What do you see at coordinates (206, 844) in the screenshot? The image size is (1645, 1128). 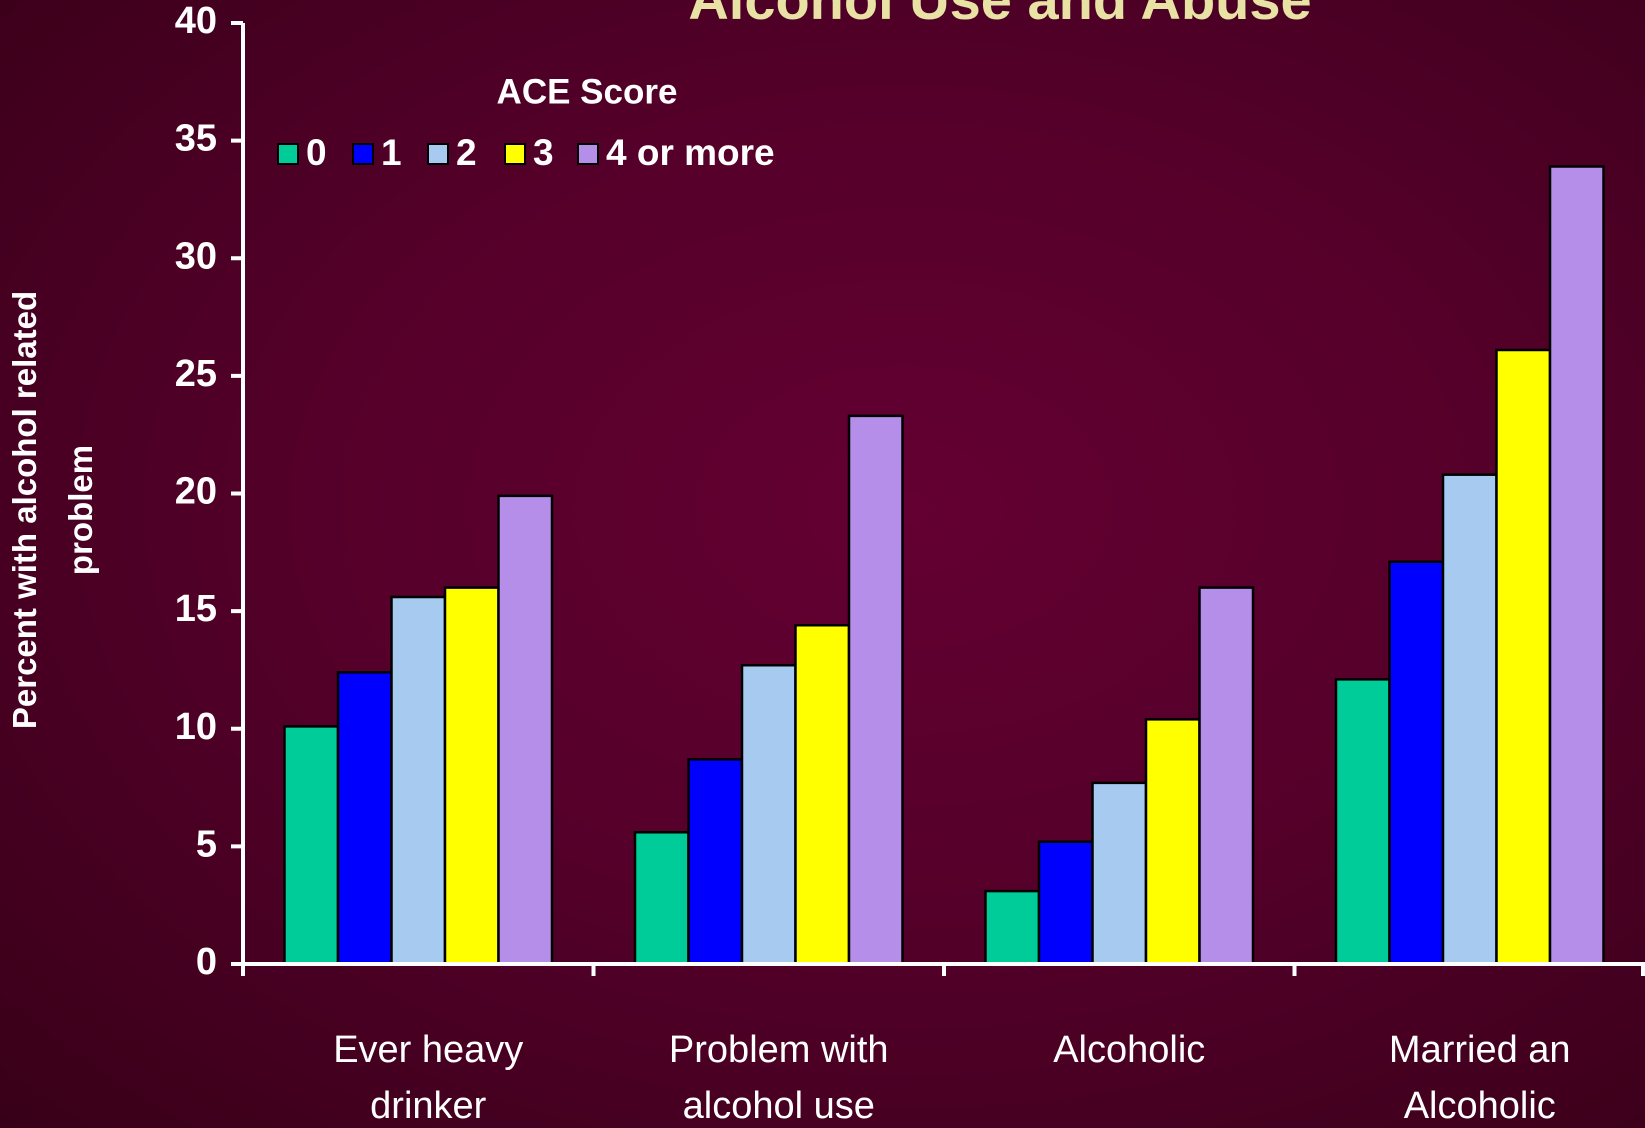 I see `y-tick-label: 5` at bounding box center [206, 844].